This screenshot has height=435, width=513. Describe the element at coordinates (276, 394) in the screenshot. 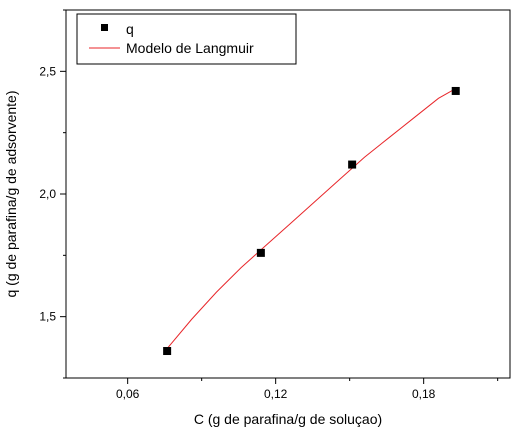

I see `x-tick-label-1: 0,12` at that location.